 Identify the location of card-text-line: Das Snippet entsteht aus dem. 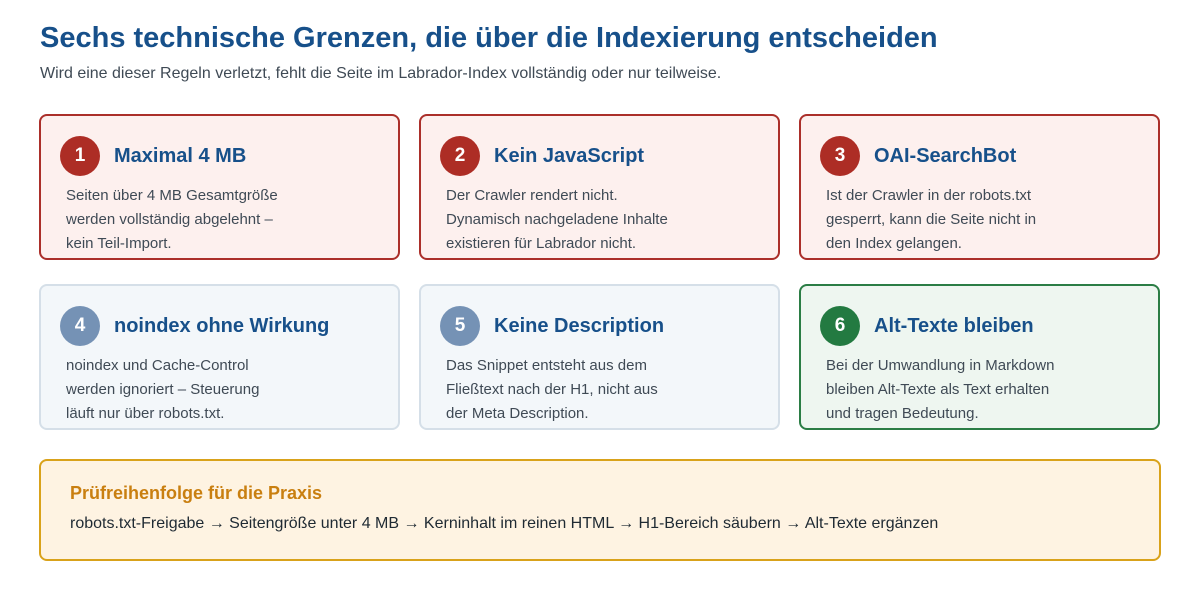
(546, 365).